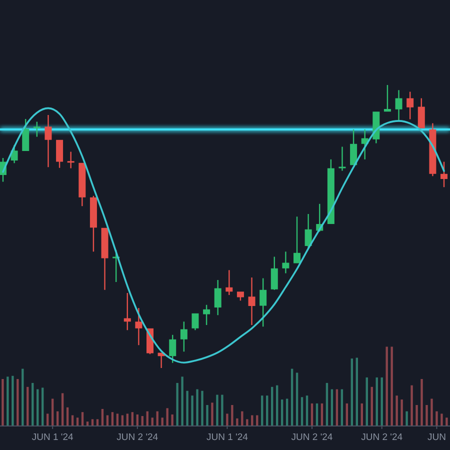 The image size is (450, 450). What do you see at coordinates (436, 437) in the screenshot?
I see `x-tick-label: JUN` at bounding box center [436, 437].